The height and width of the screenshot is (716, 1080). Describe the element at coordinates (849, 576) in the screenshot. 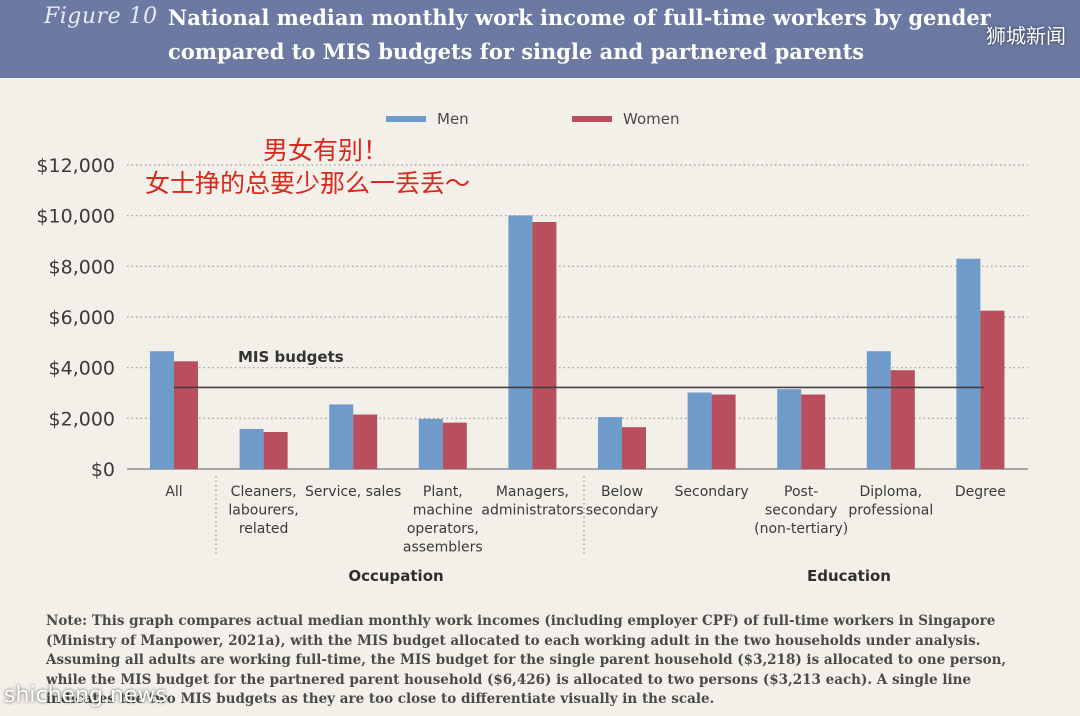

I see `group-label: Education` at that location.